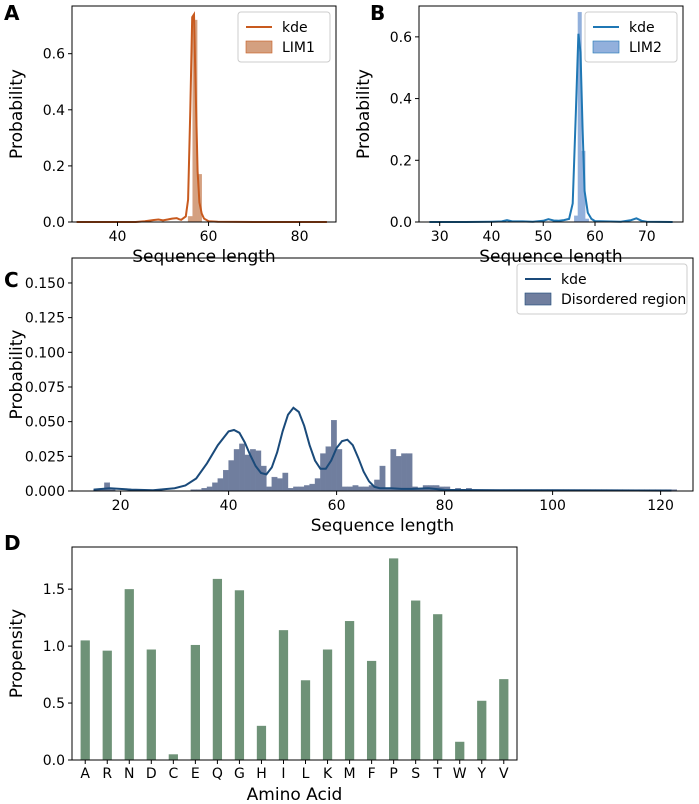 Image resolution: width=699 pixels, height=804 pixels. I want to click on bar-N, so click(129, 674).